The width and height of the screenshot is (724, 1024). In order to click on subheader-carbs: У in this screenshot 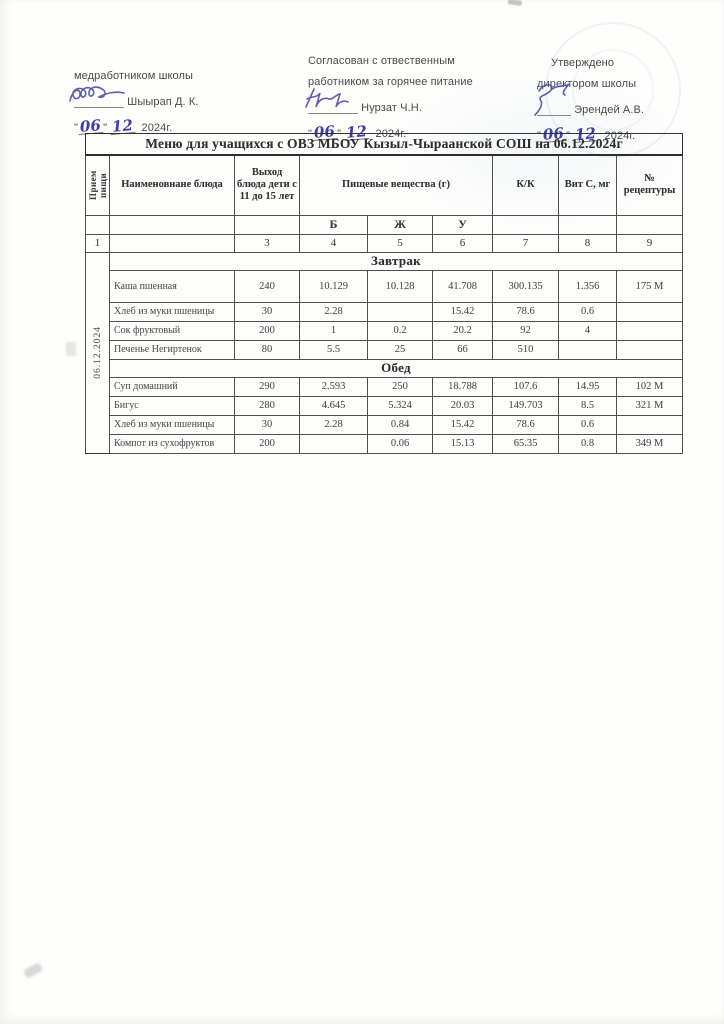, I will do `click(462, 224)`.